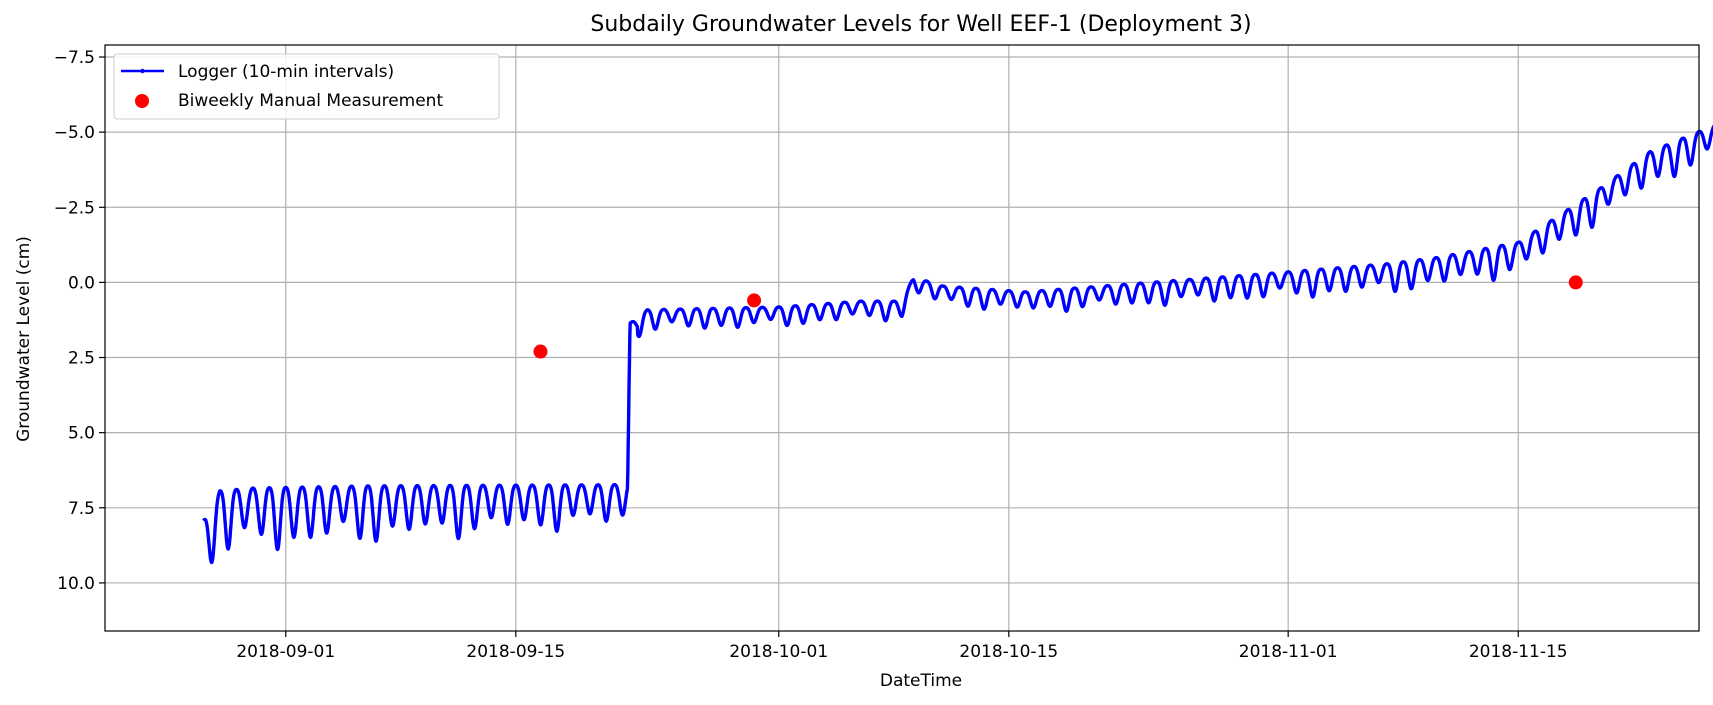 Image resolution: width=1713 pixels, height=705 pixels. I want to click on legend-box, so click(306, 86).